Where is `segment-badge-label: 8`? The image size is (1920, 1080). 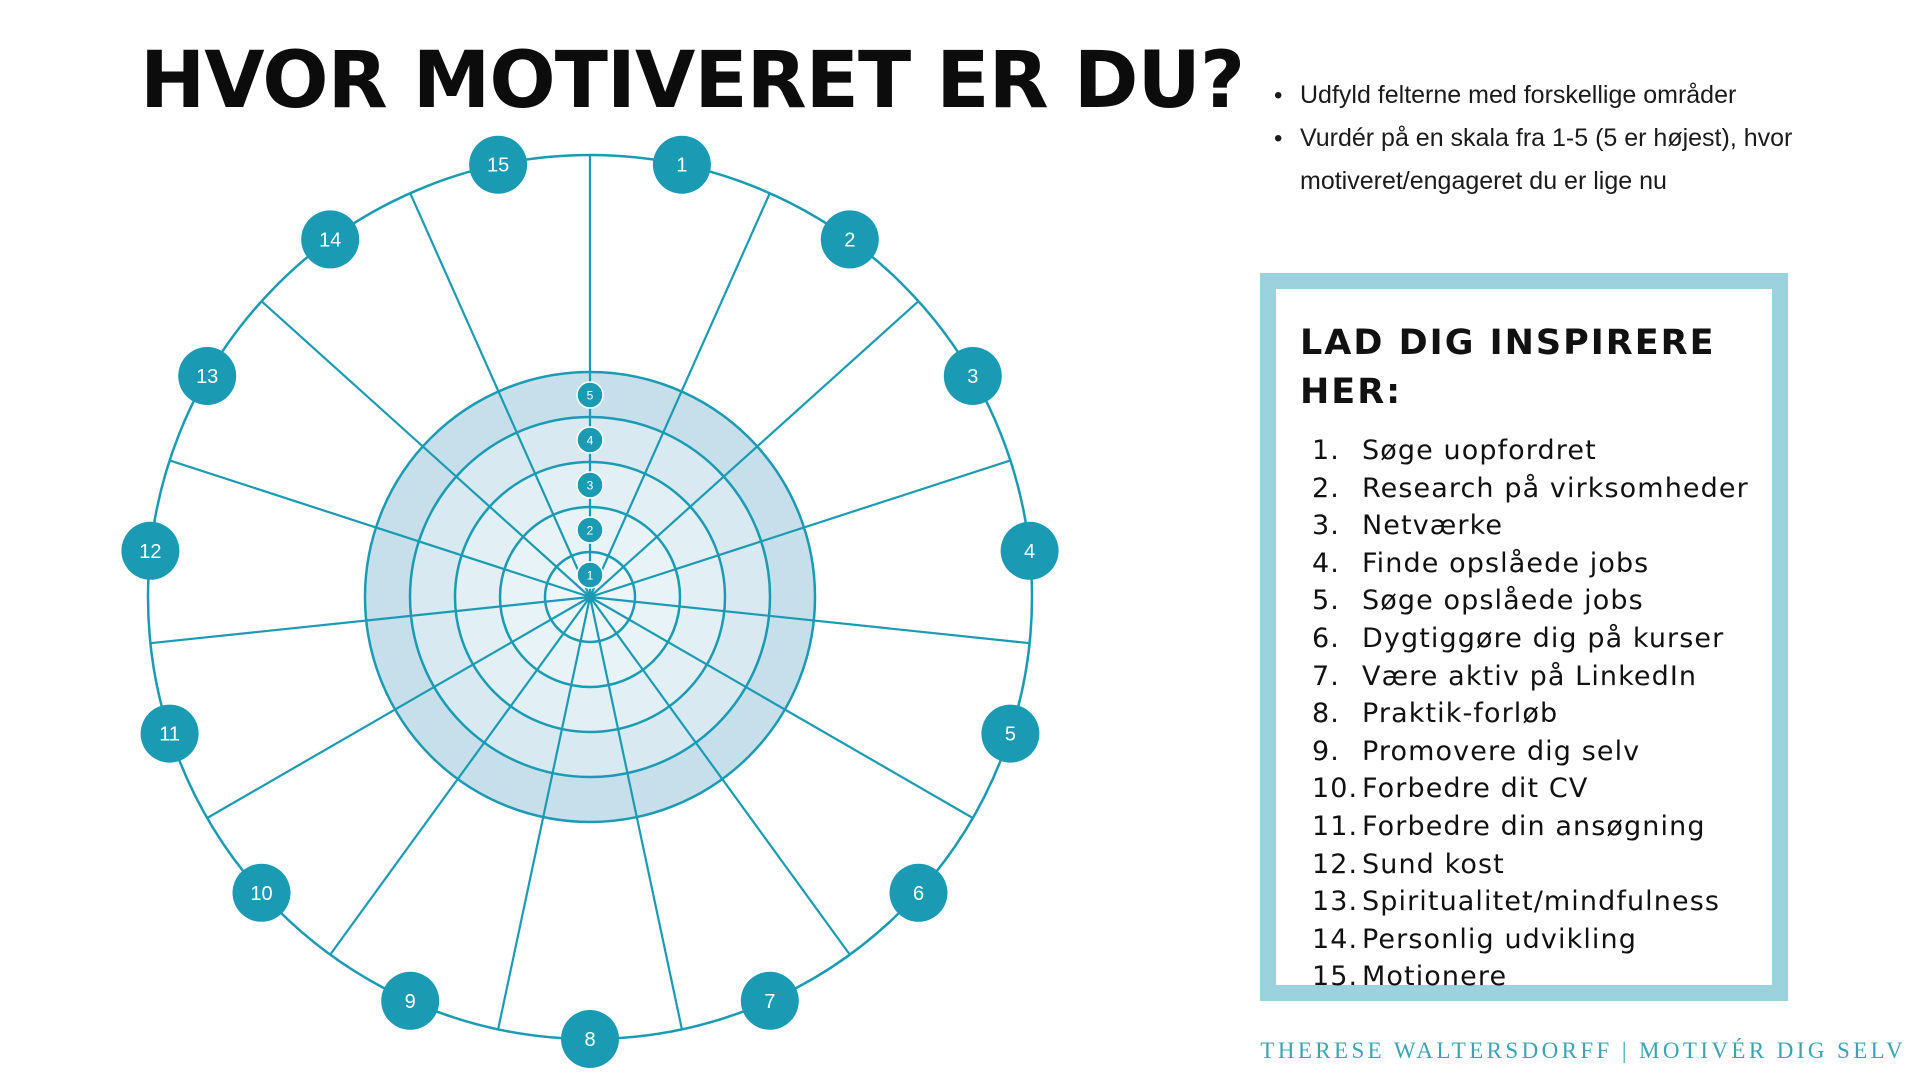
segment-badge-label: 8 is located at coordinates (589, 1040).